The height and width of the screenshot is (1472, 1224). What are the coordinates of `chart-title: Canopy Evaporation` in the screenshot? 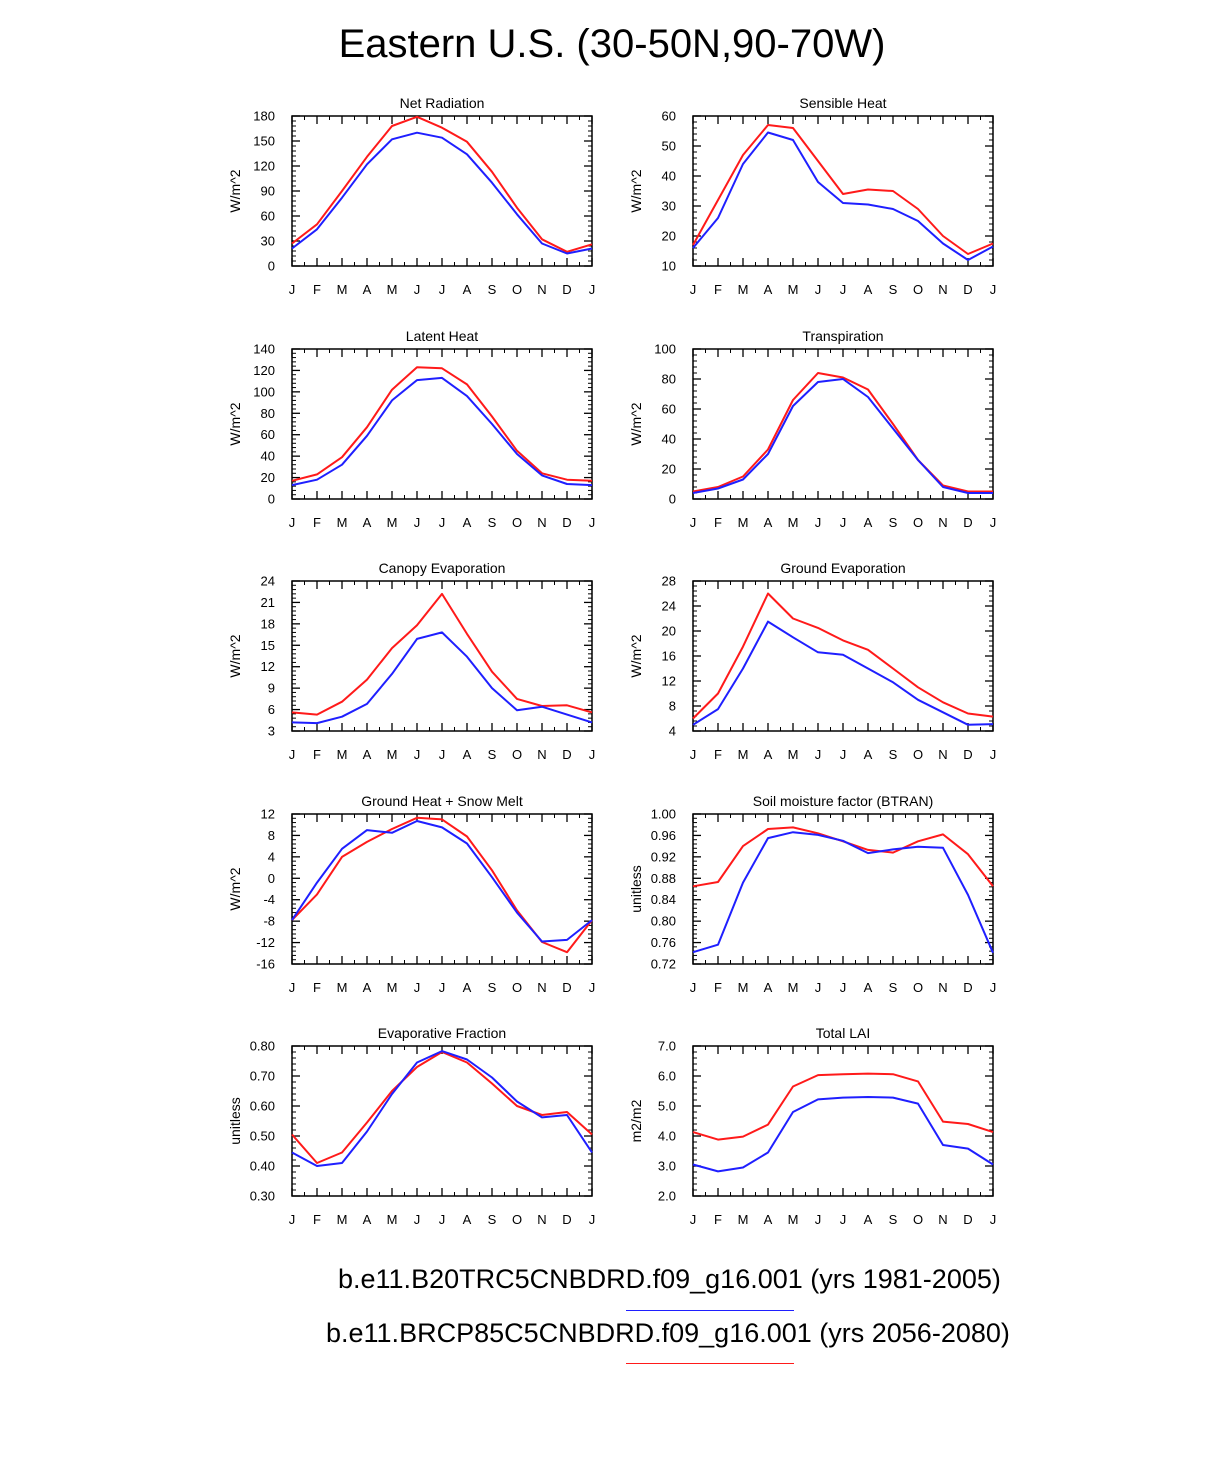 It's located at (442, 568).